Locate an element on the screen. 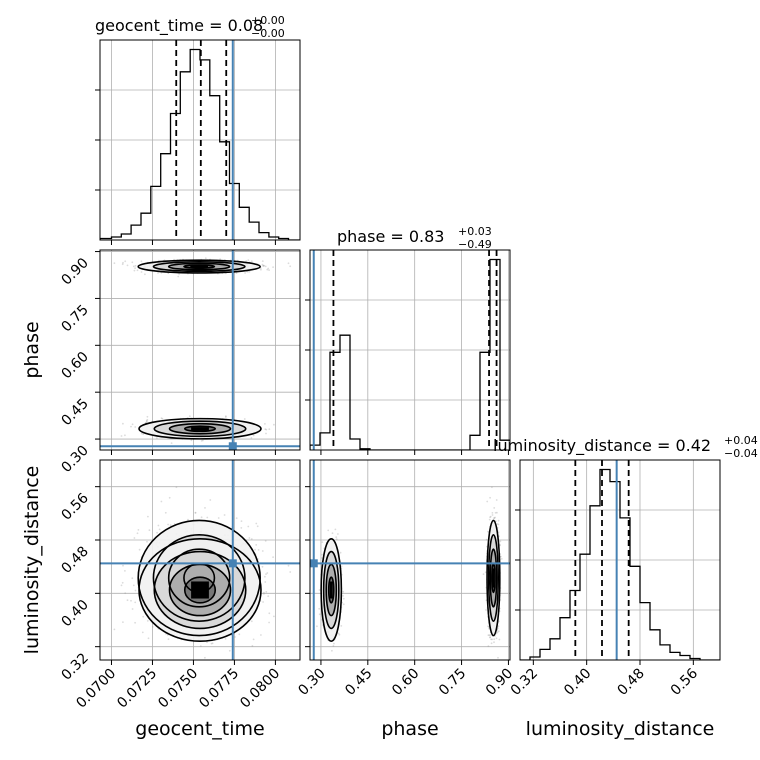 The image size is (760, 760). panel-distance-vs-phase is located at coordinates (410, 560).